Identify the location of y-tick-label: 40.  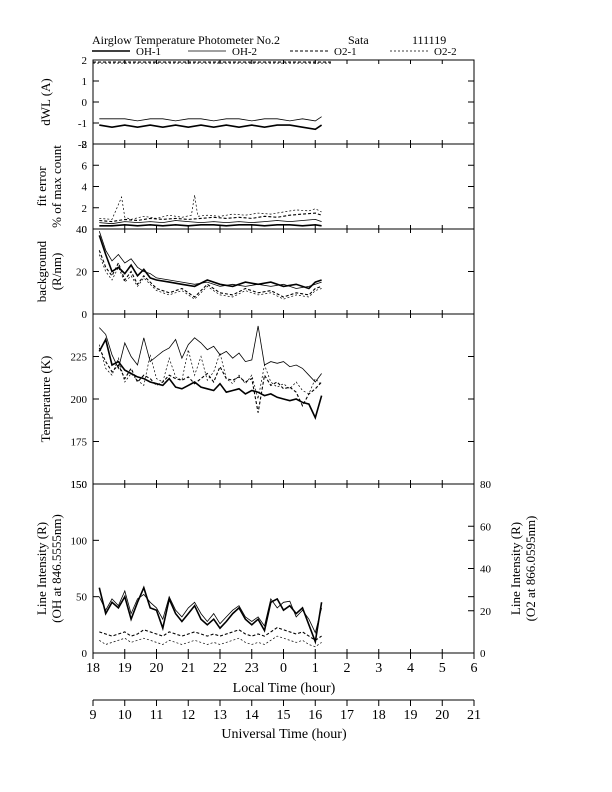
(82, 230).